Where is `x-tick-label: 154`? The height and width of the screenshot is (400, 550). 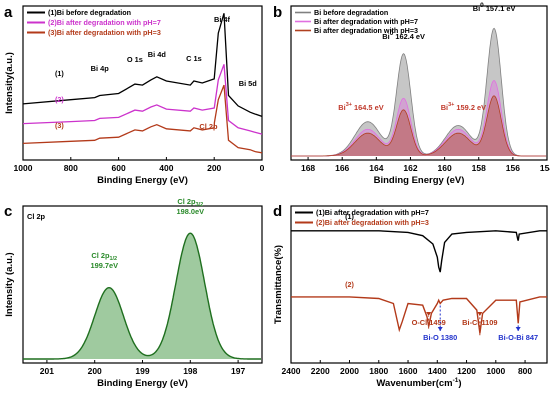 x-tick-label: 154 is located at coordinates (545, 168).